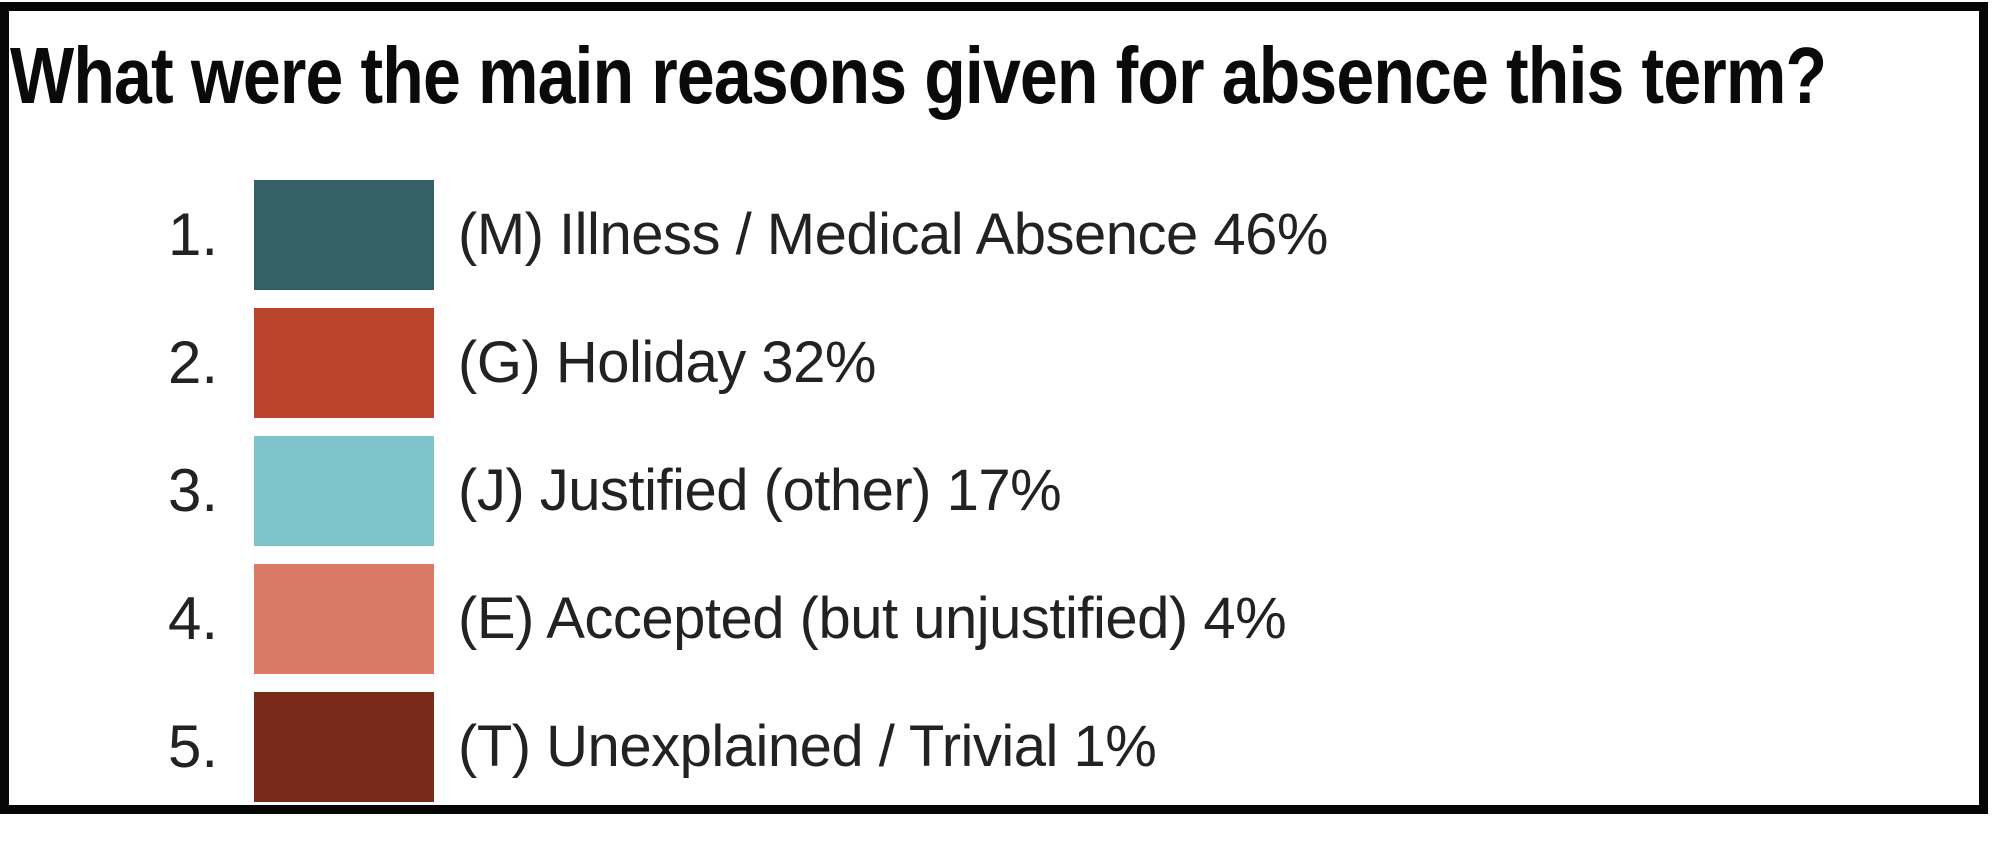 The image size is (2000, 847). Describe the element at coordinates (192, 618) in the screenshot. I see `option-rank: 4.` at that location.